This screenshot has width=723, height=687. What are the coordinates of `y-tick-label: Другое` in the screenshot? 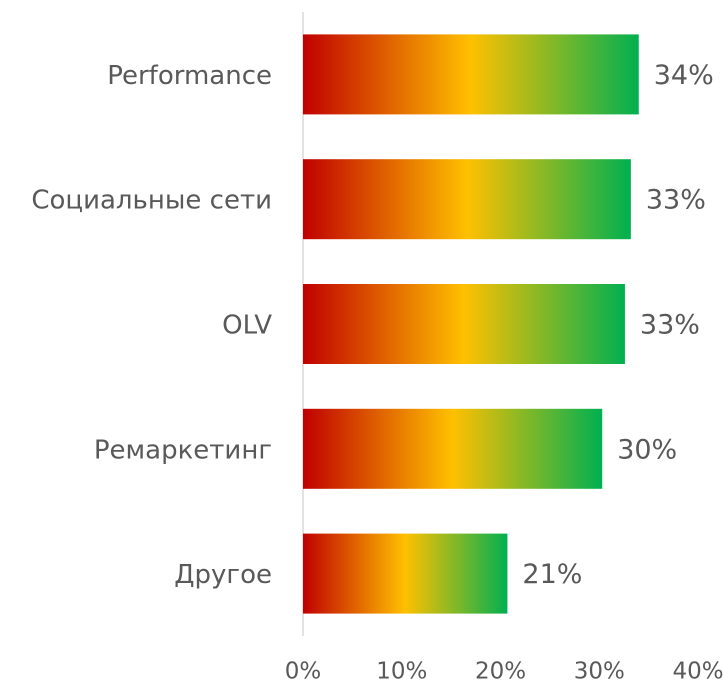 It's located at (223, 575).